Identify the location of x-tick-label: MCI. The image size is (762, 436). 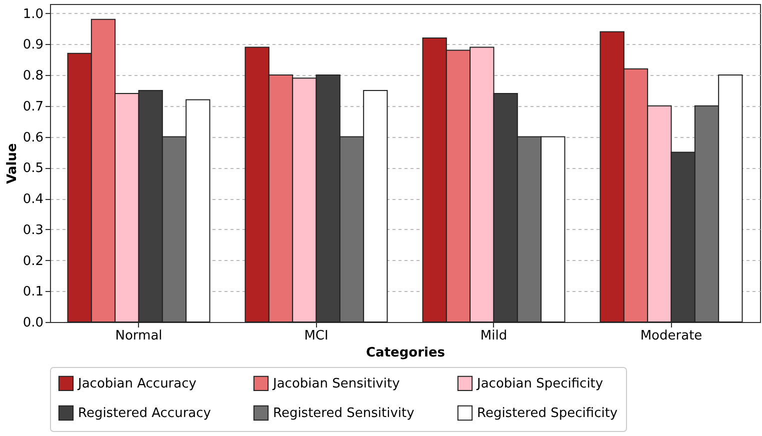
(316, 336).